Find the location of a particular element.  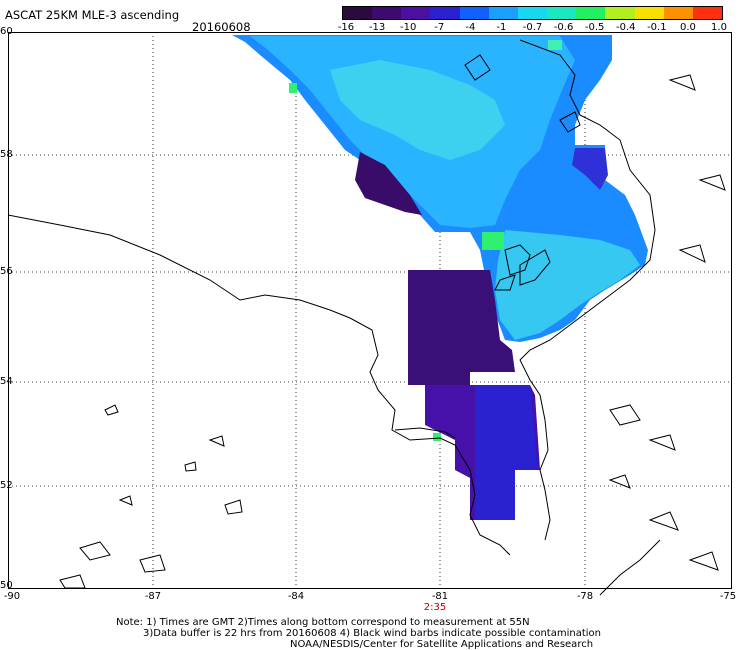

color-scale-bar is located at coordinates (532, 13).